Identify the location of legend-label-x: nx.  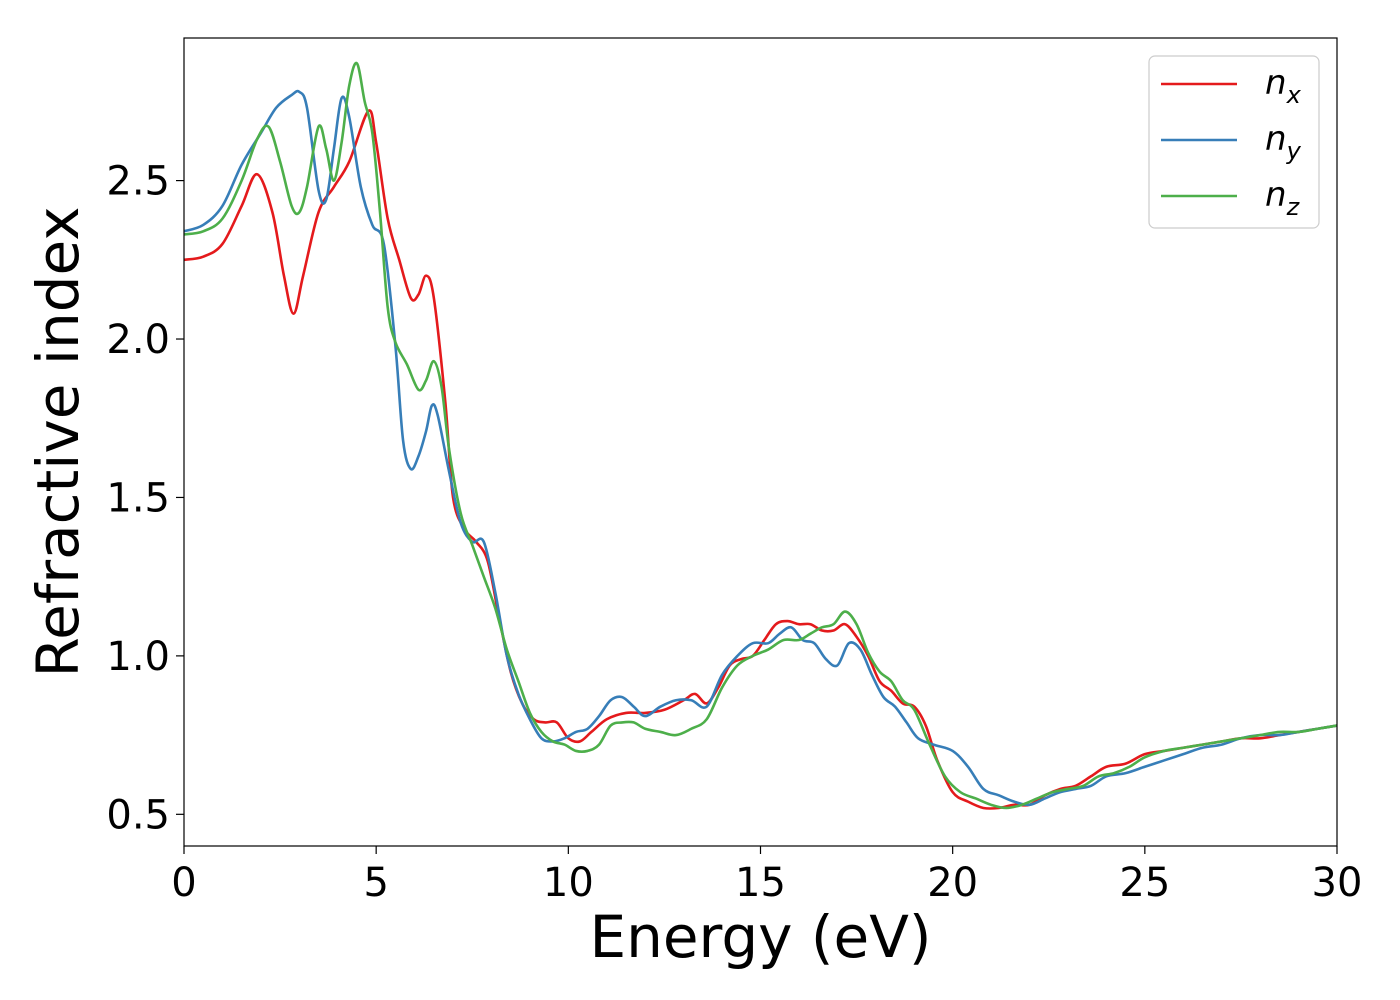
(1283, 86).